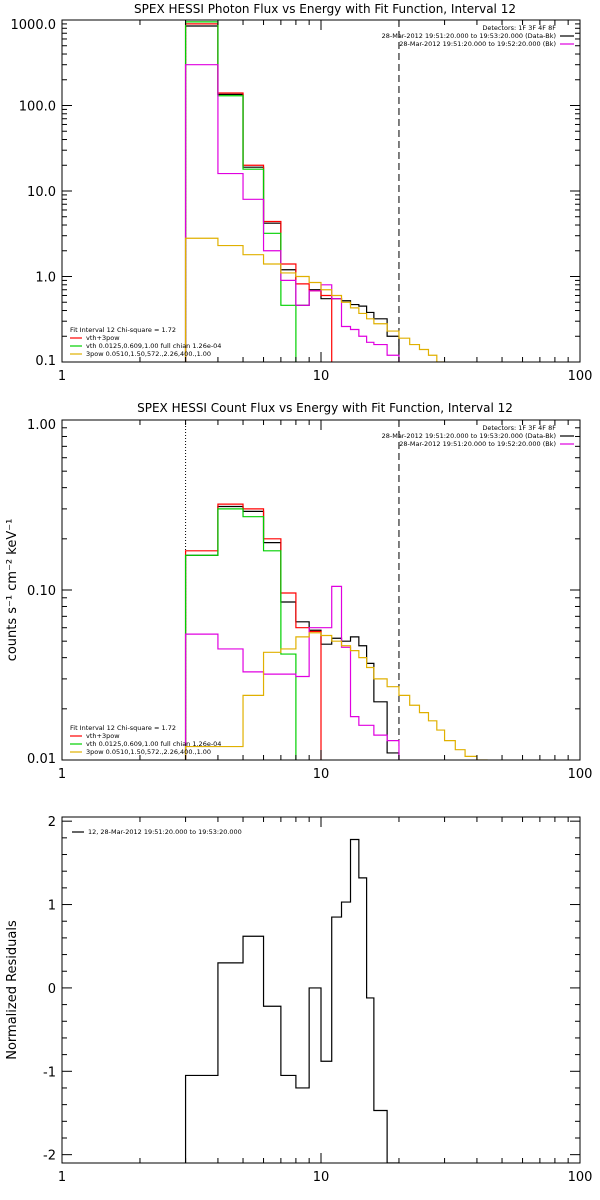  What do you see at coordinates (52, 989) in the screenshot?
I see `y-tick-label: 0` at bounding box center [52, 989].